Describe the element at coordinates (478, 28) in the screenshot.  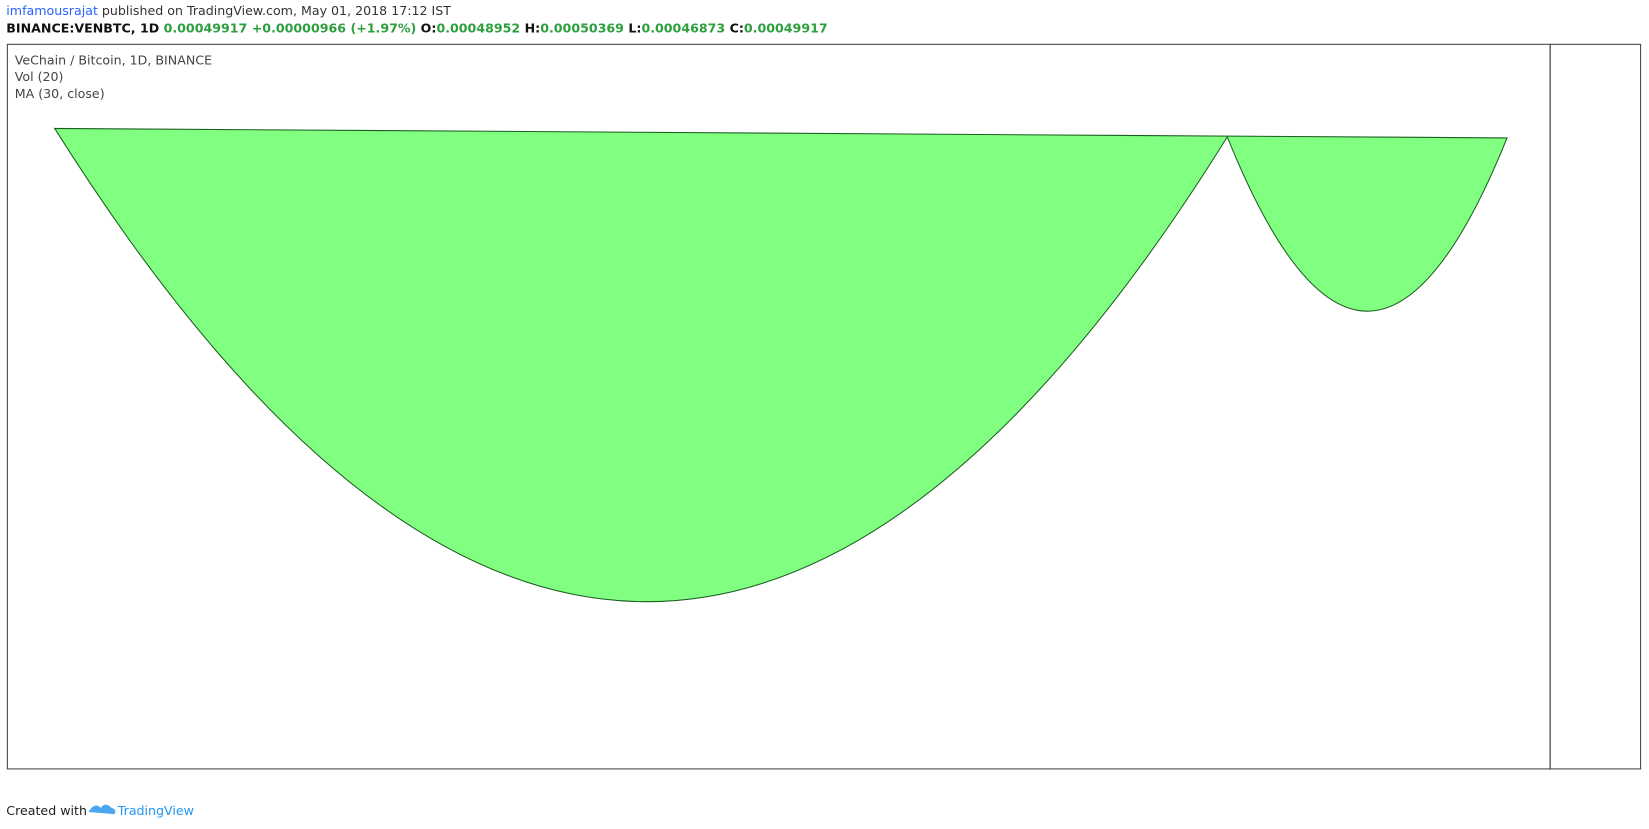
I see `ohlc-value: 0.00048952` at that location.